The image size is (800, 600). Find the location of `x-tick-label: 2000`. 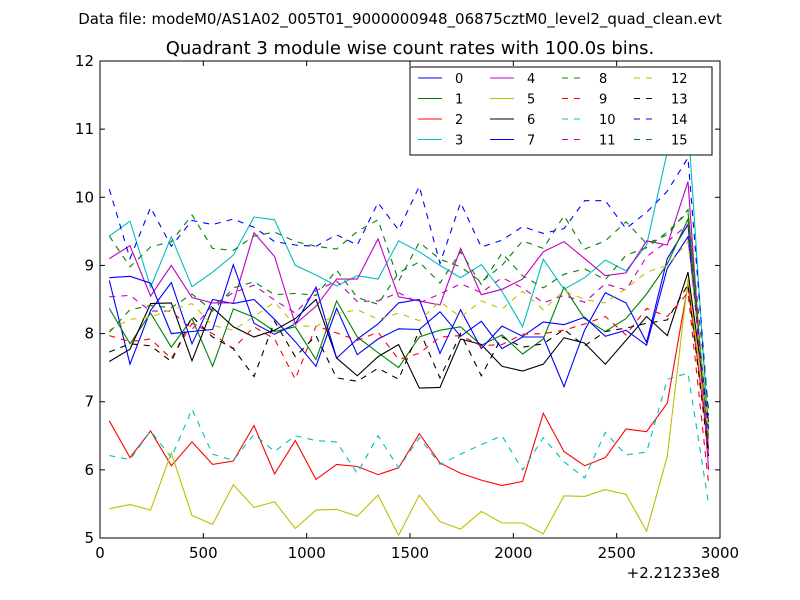

x-tick-label: 2000 is located at coordinates (513, 553).